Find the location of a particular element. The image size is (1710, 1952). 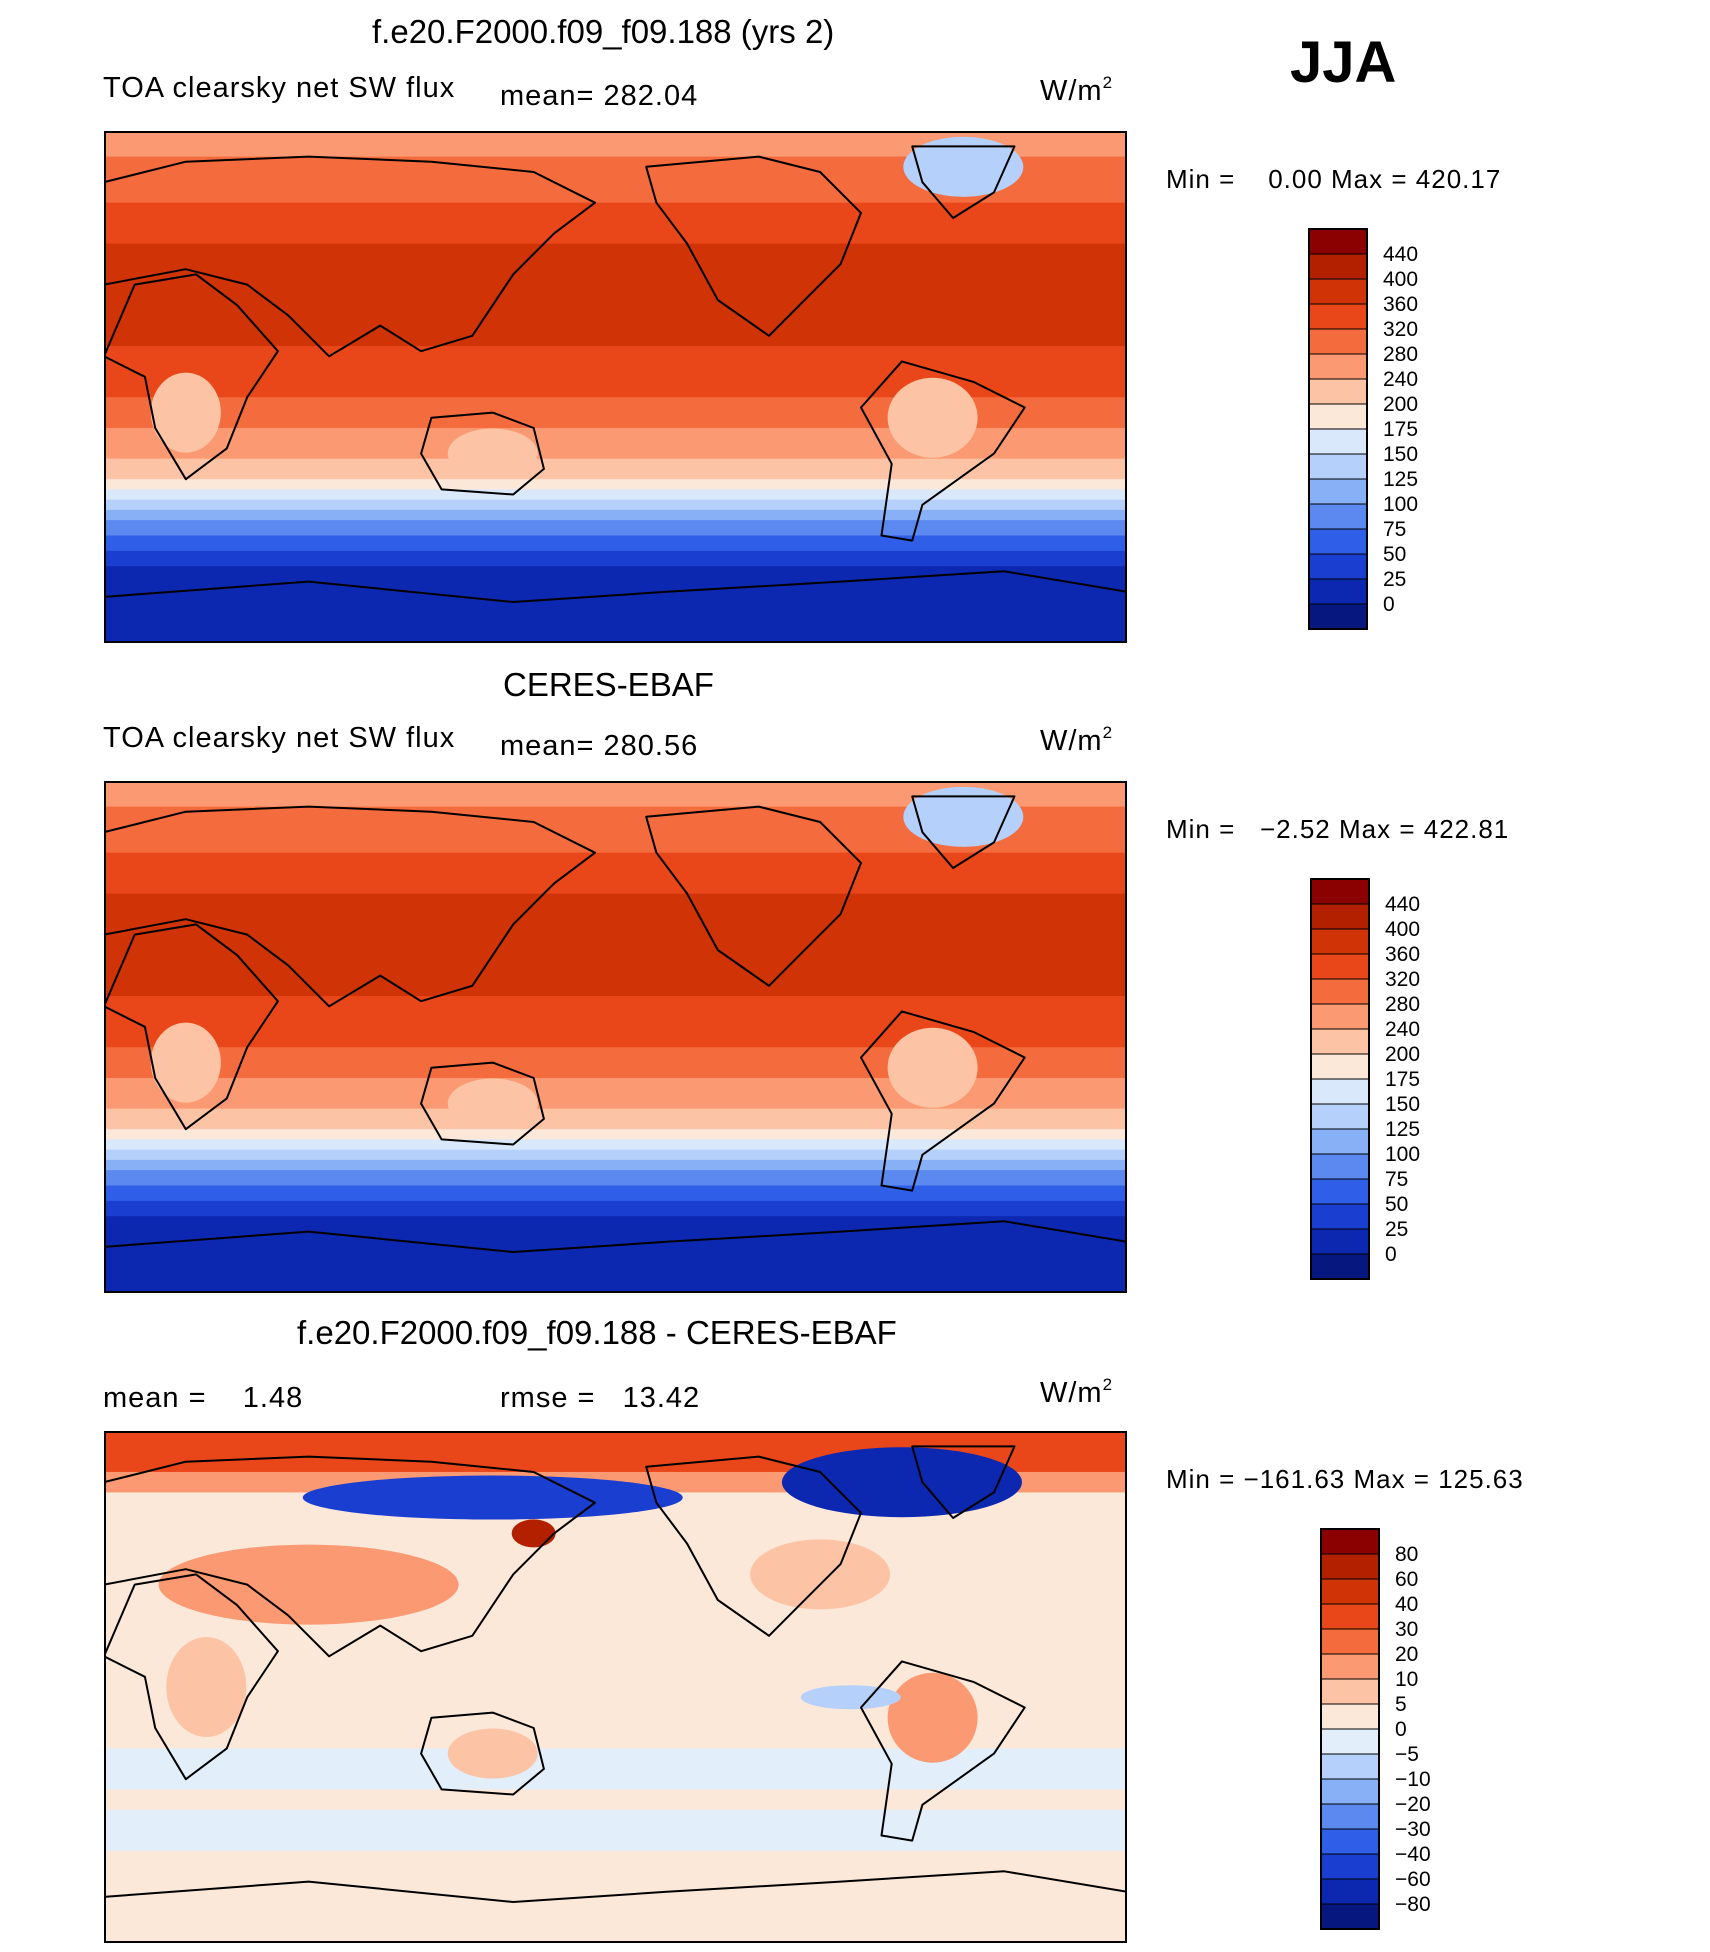

panel3-mean: mean = 1.48 is located at coordinates (203, 1398).